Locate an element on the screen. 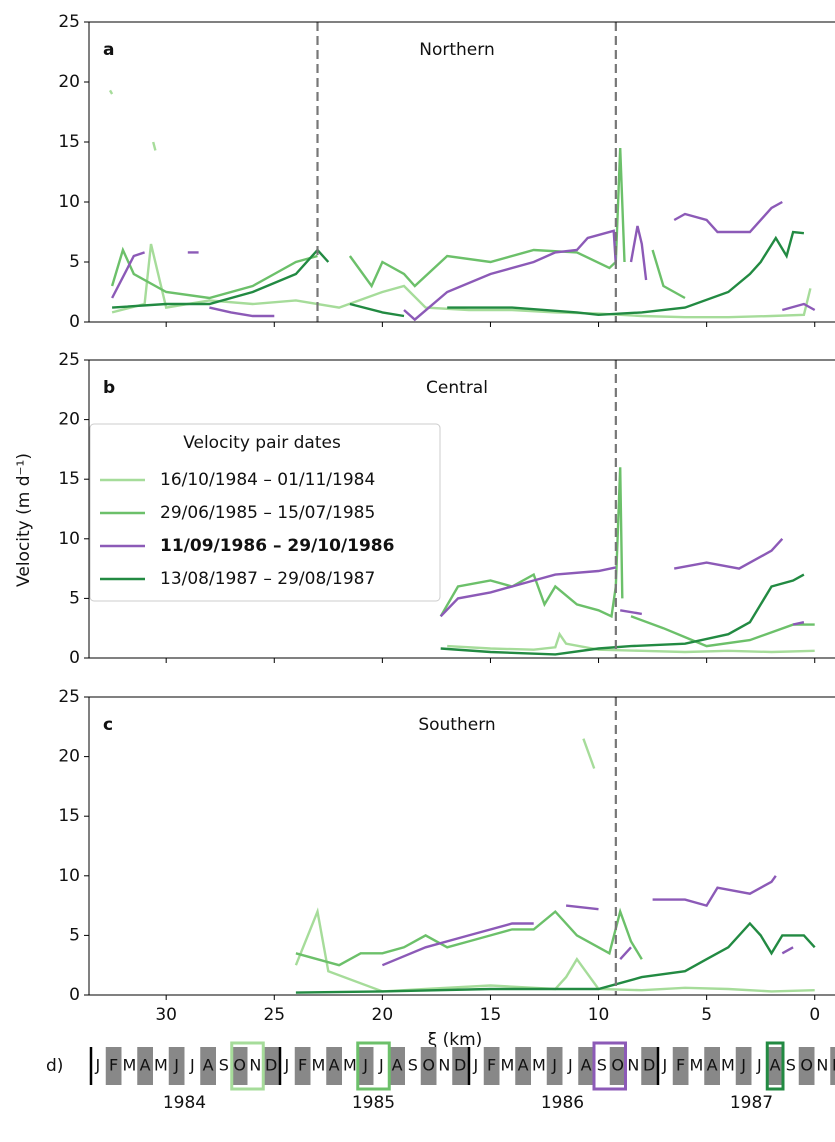 This screenshot has height=1142, width=835. y-tick-label: 15 is located at coordinates (69, 142).